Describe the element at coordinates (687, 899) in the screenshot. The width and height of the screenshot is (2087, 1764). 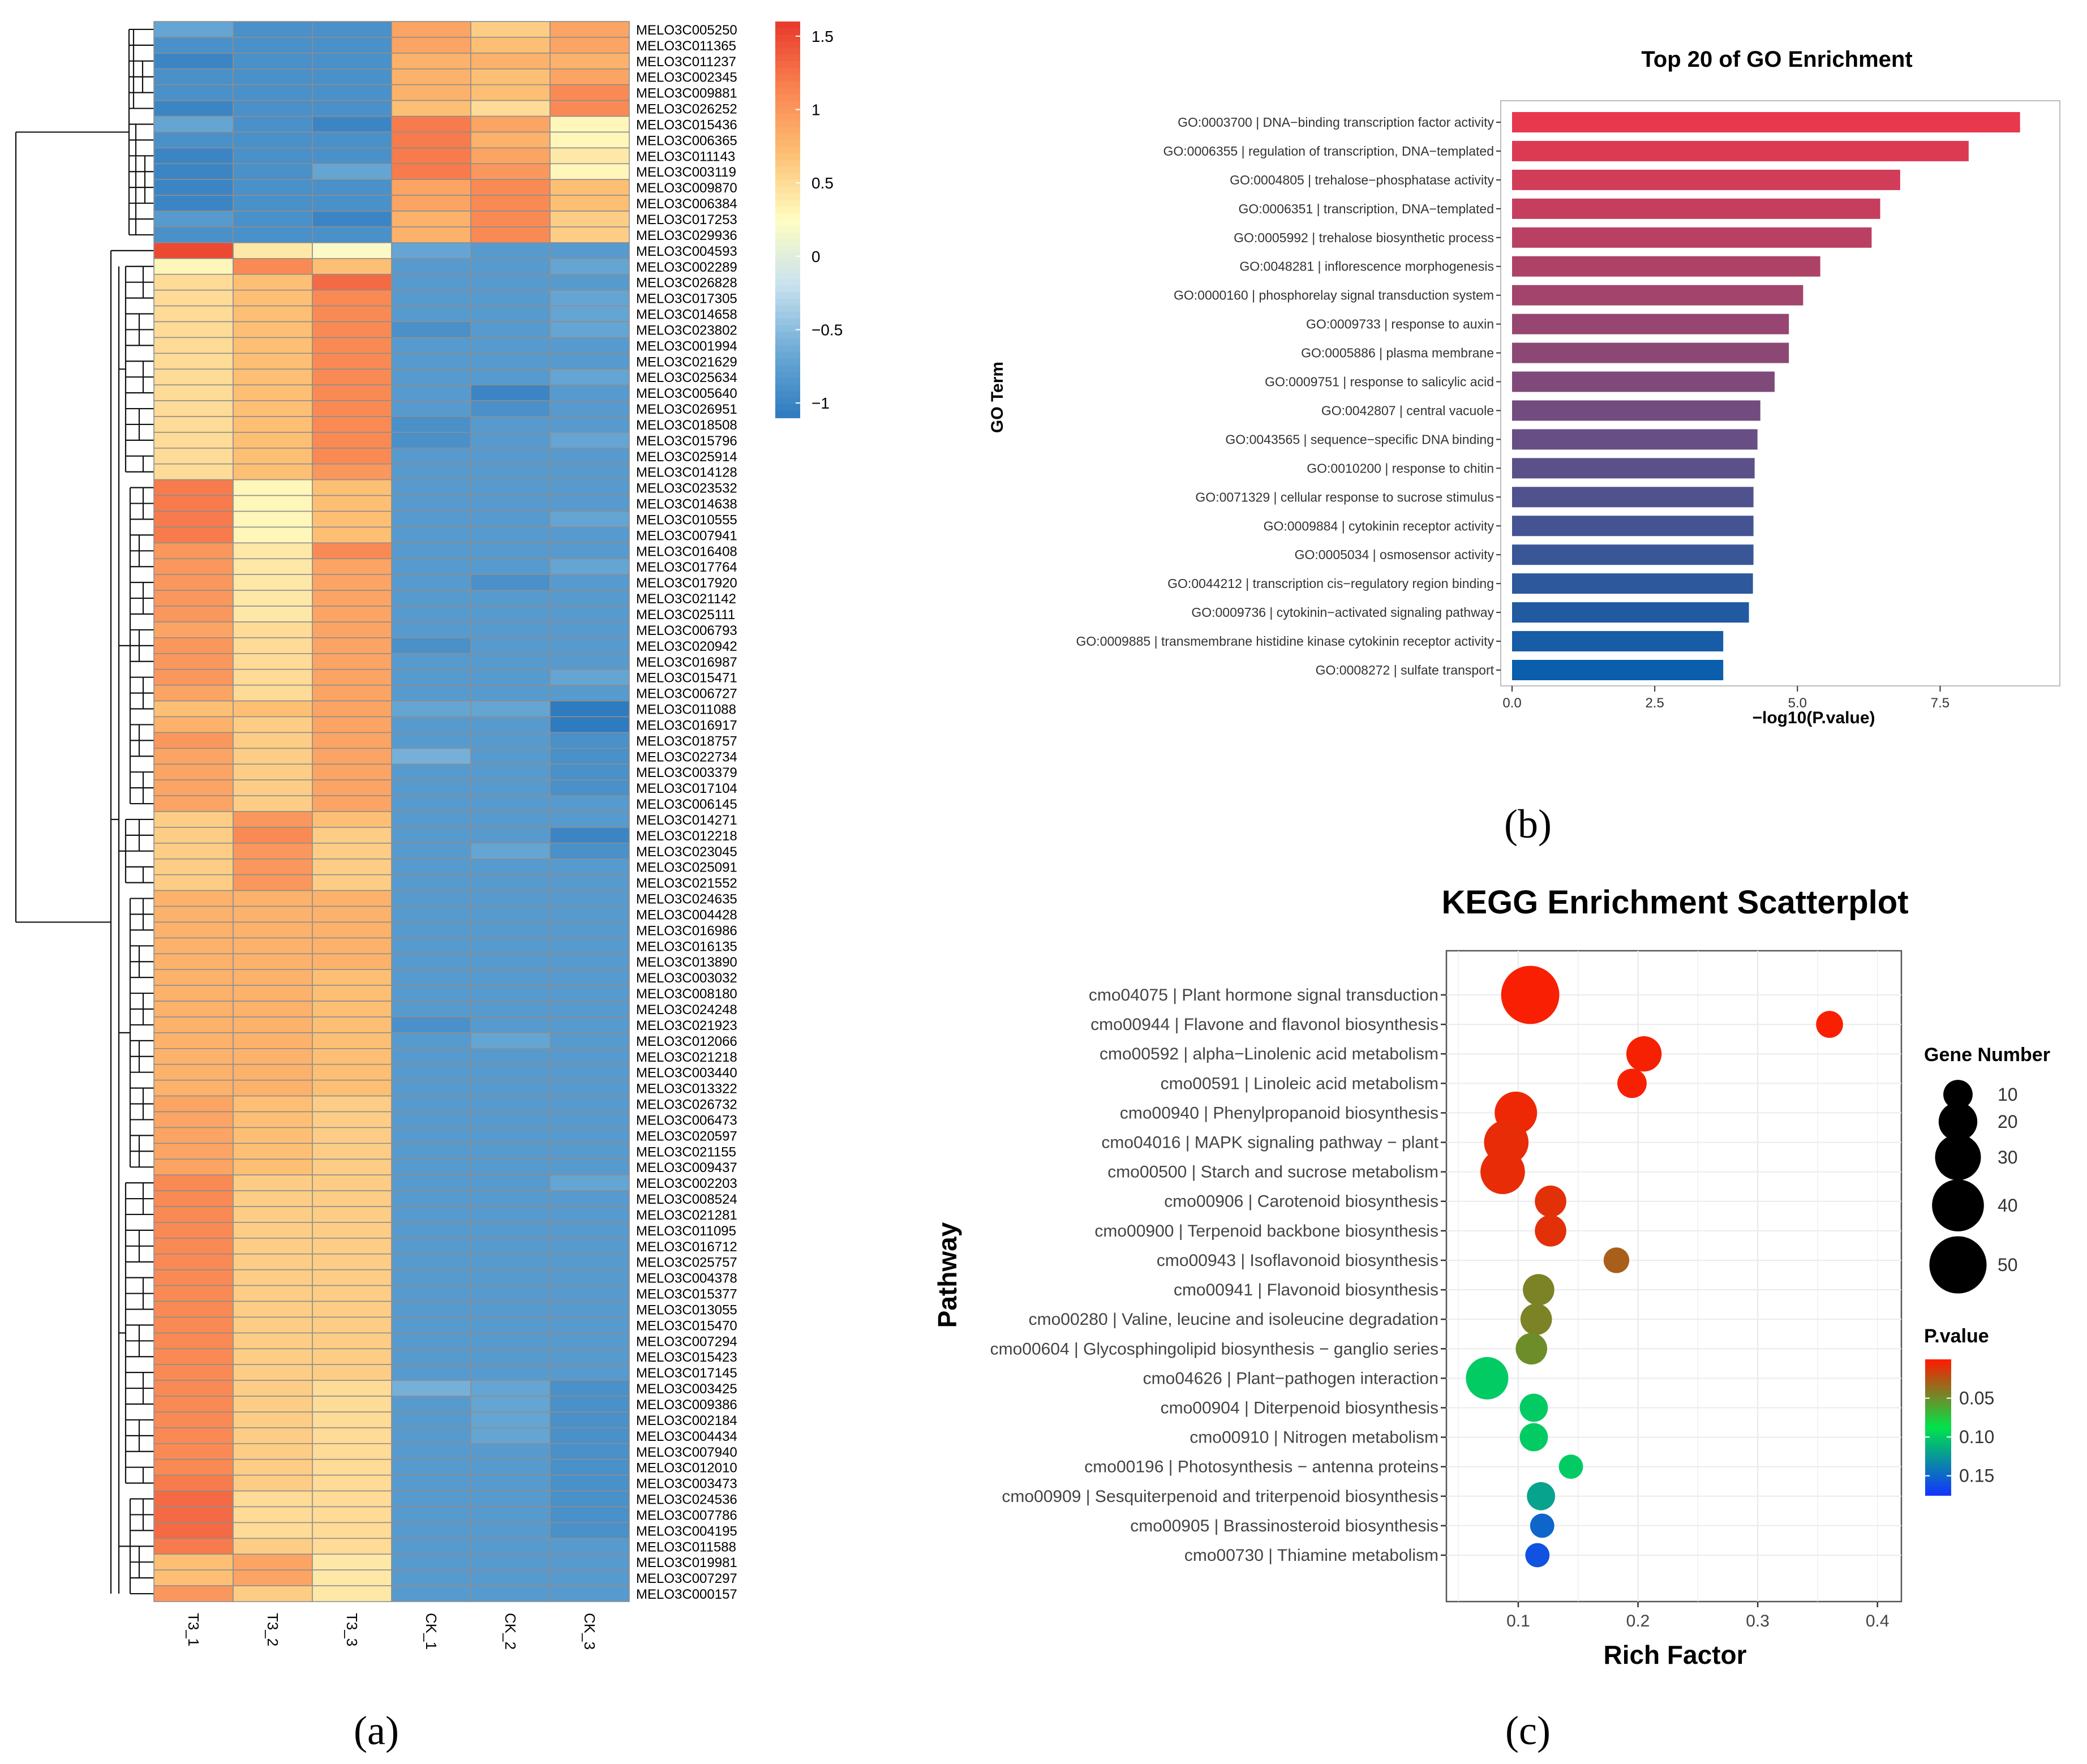
I see `heatmap-row-label: MELO3C024635` at that location.